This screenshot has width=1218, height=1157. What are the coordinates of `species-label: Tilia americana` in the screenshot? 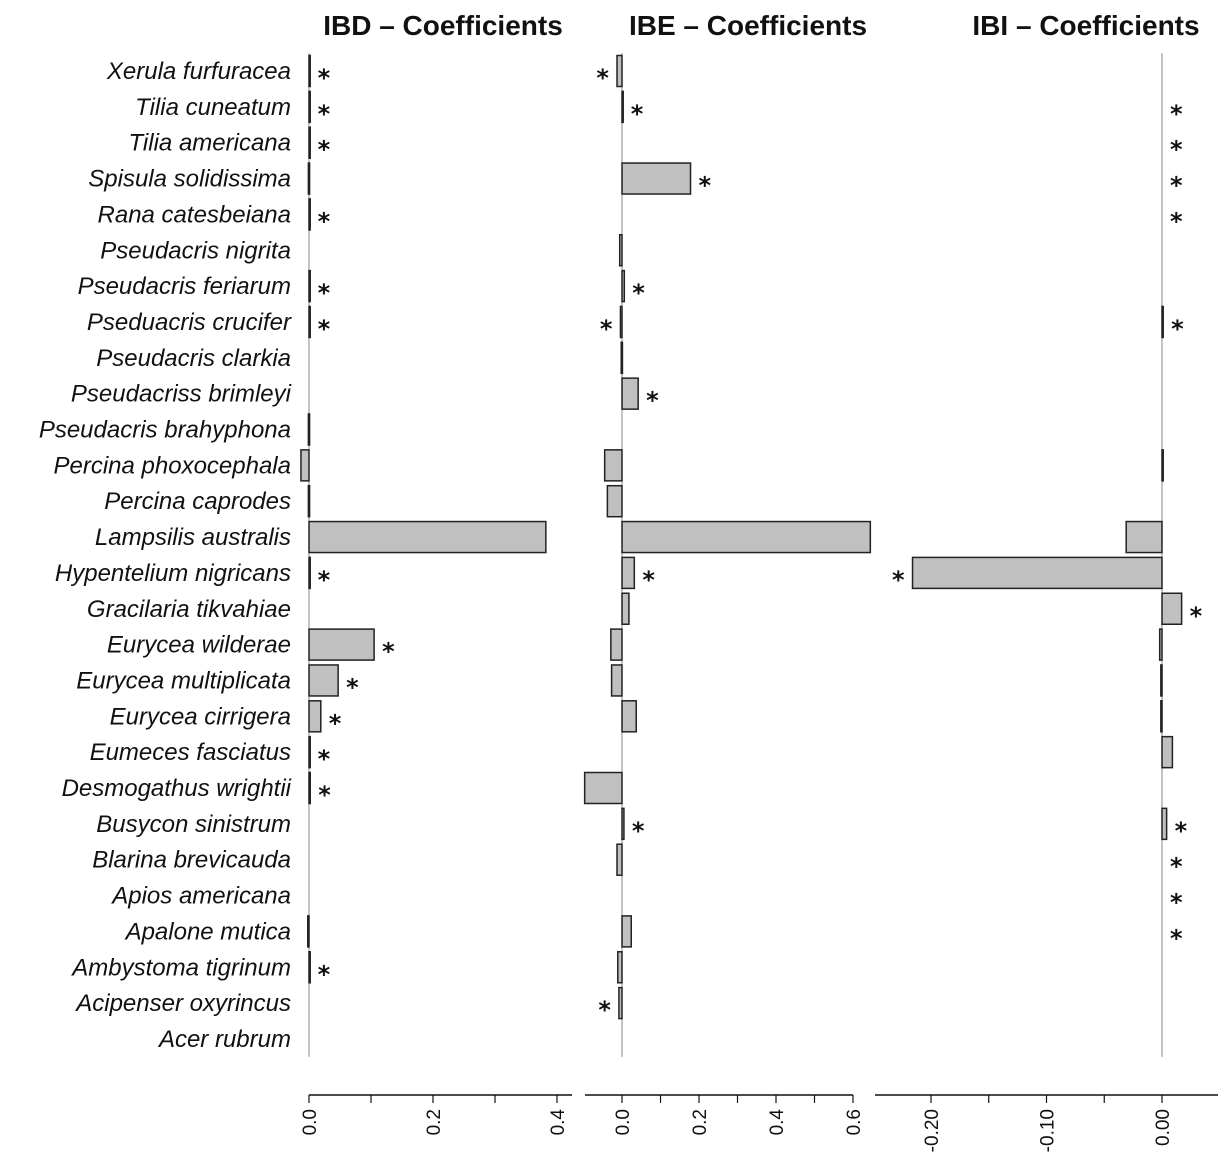 It's located at (209, 143).